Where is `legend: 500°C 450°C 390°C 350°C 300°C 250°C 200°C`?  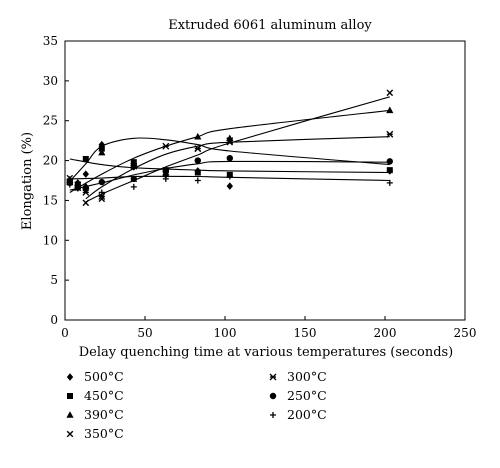 legend: 500°C 450°C 390°C 350°C 300°C 250°C 200°C is located at coordinates (196, 405).